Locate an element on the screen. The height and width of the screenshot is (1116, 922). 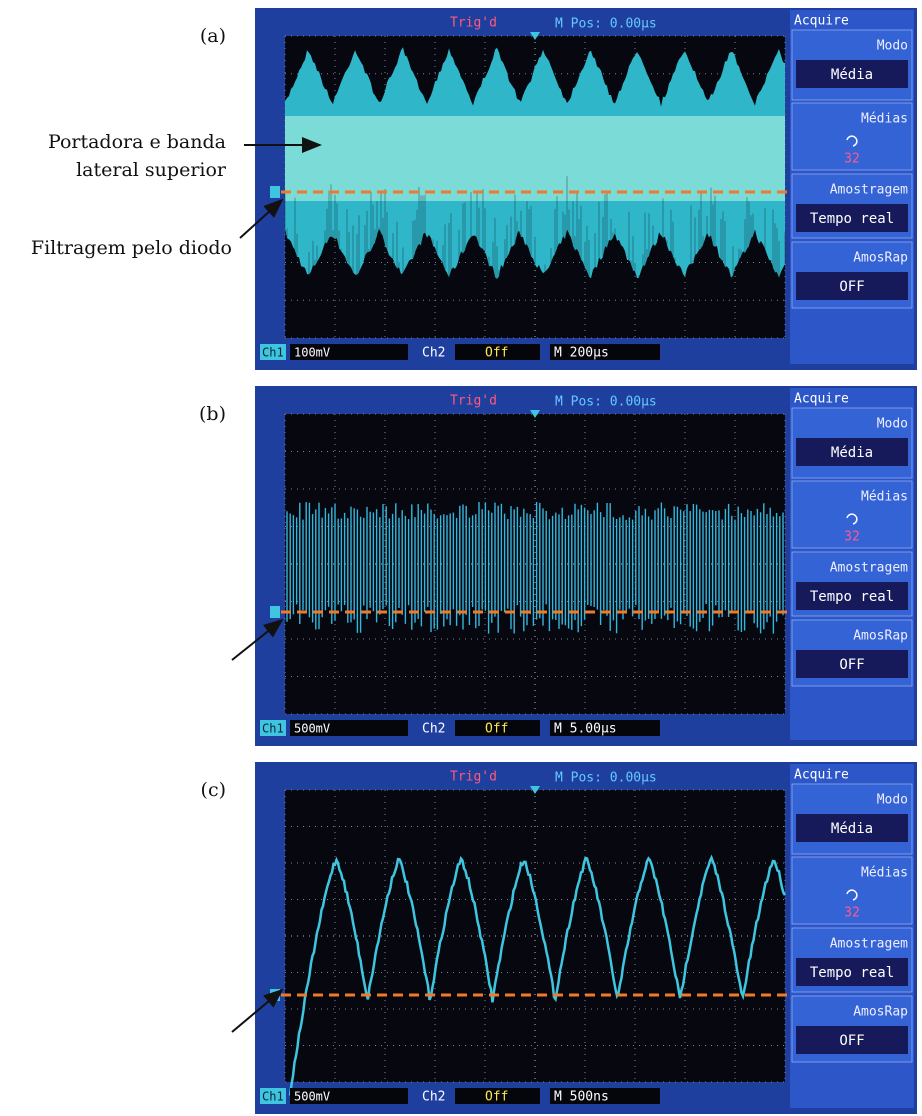
status-time: M 200µs is located at coordinates (581, 353).